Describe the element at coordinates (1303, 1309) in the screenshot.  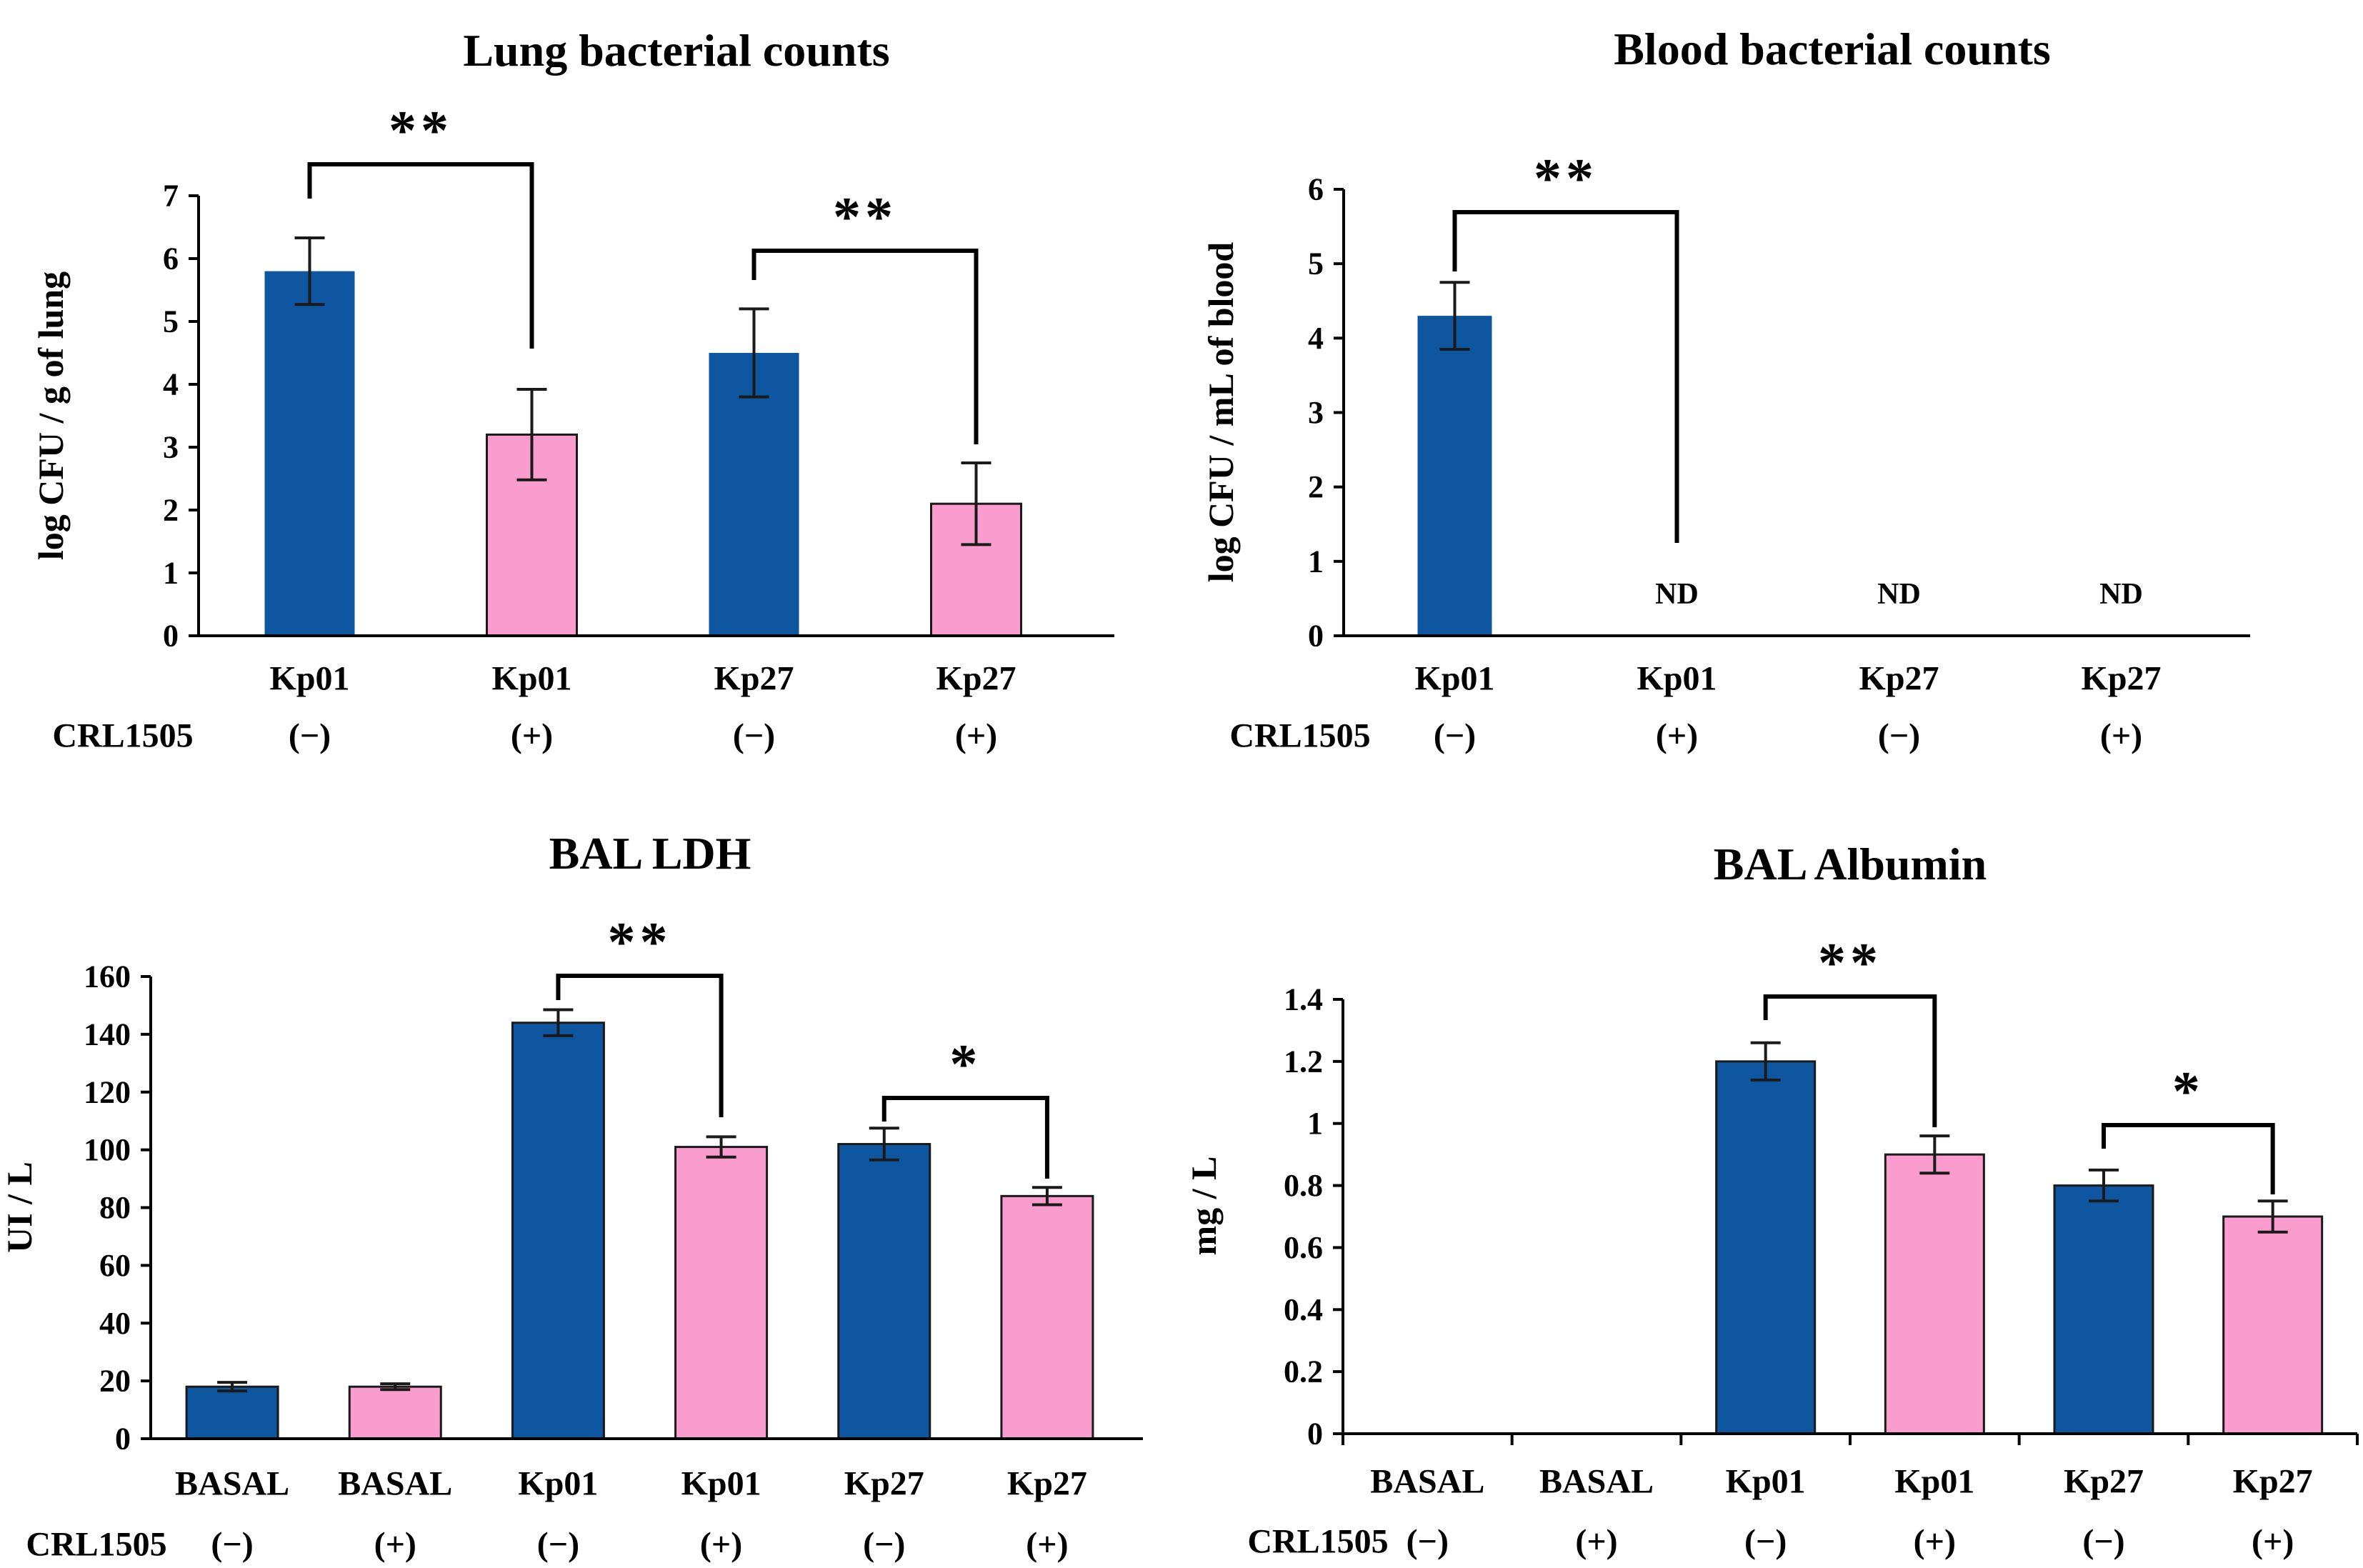
I see `y-tick-label: 0.4` at that location.